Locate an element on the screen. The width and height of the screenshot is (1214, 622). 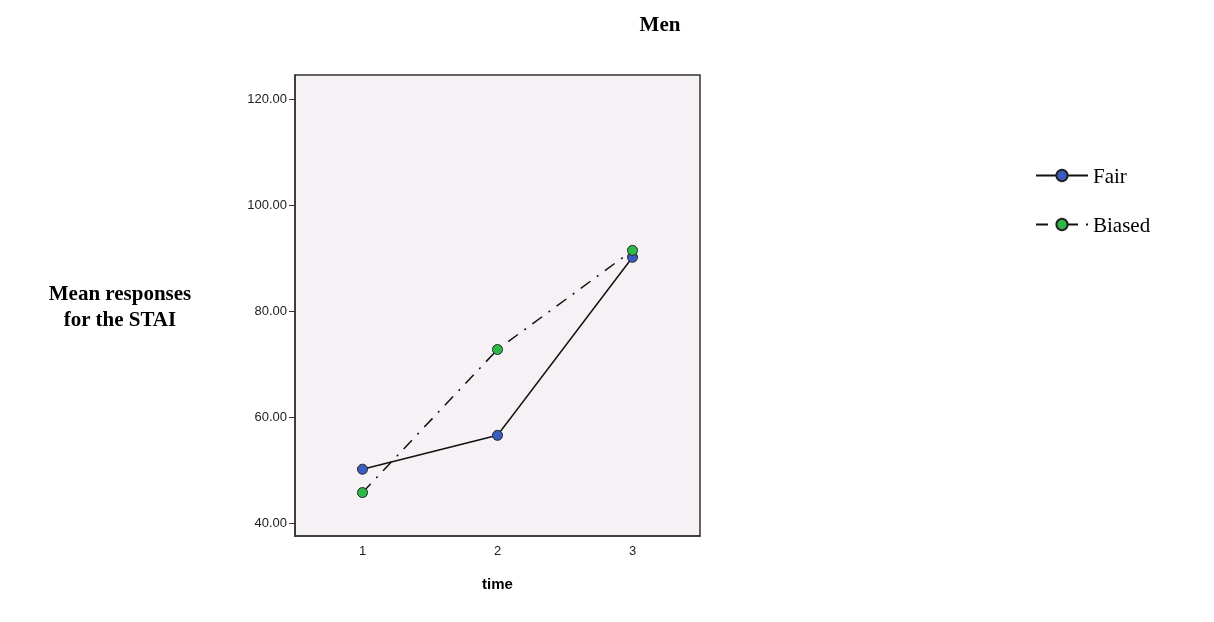
legend-label: Biased is located at coordinates (1122, 224).